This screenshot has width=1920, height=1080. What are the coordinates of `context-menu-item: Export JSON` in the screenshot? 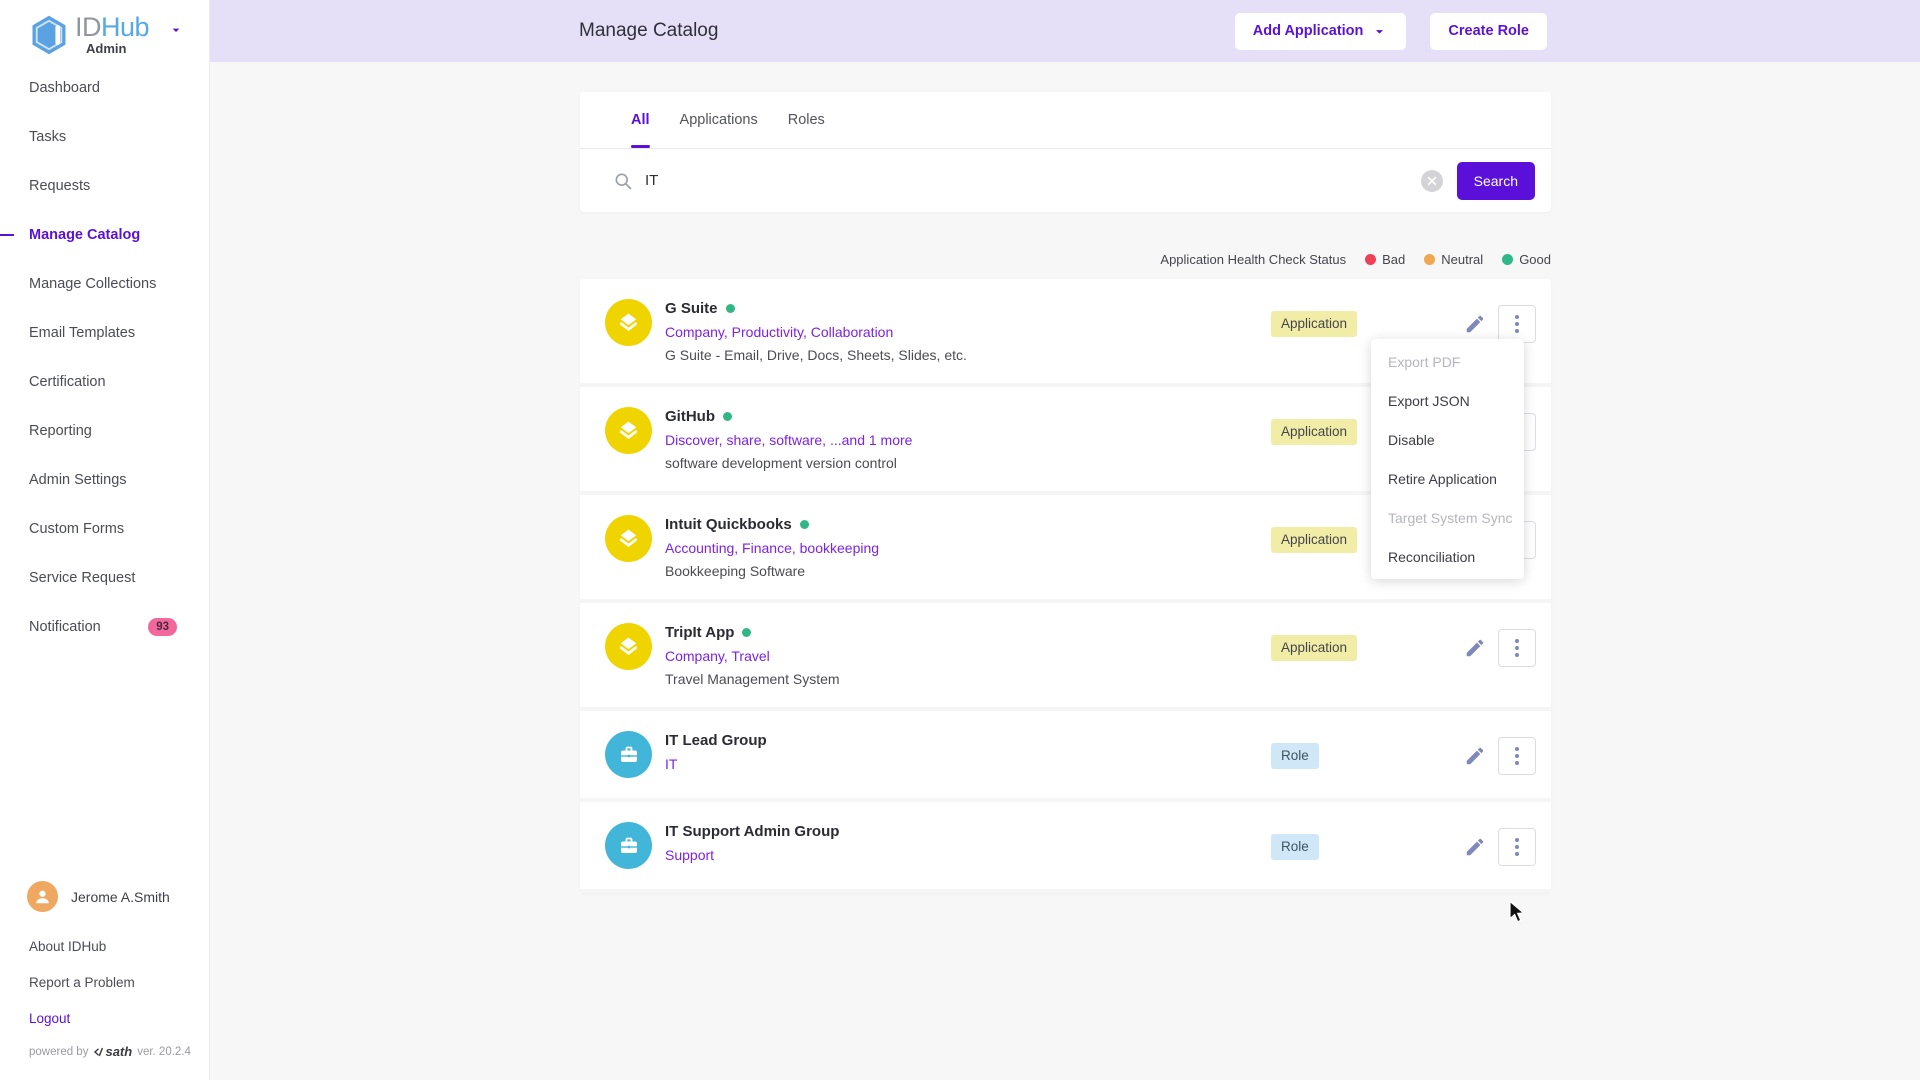 It's located at (1447, 400).